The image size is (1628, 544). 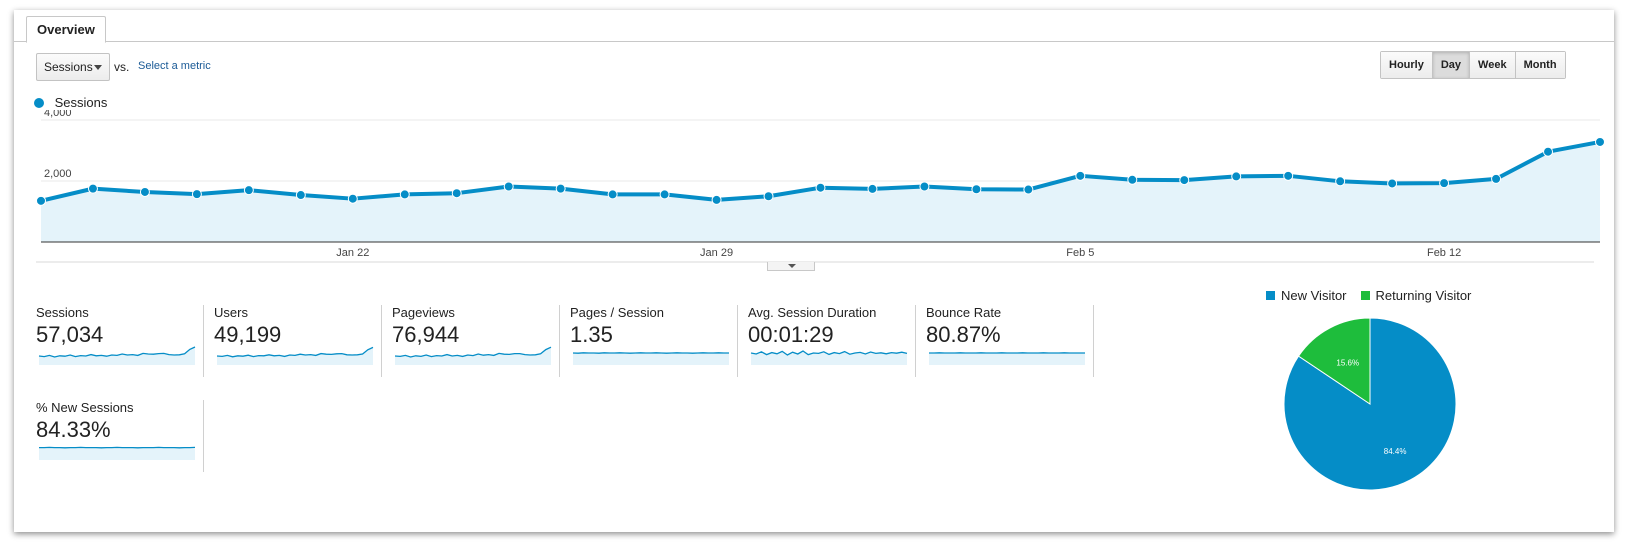 I want to click on y-tick-label: 4,000, so click(x=58, y=114).